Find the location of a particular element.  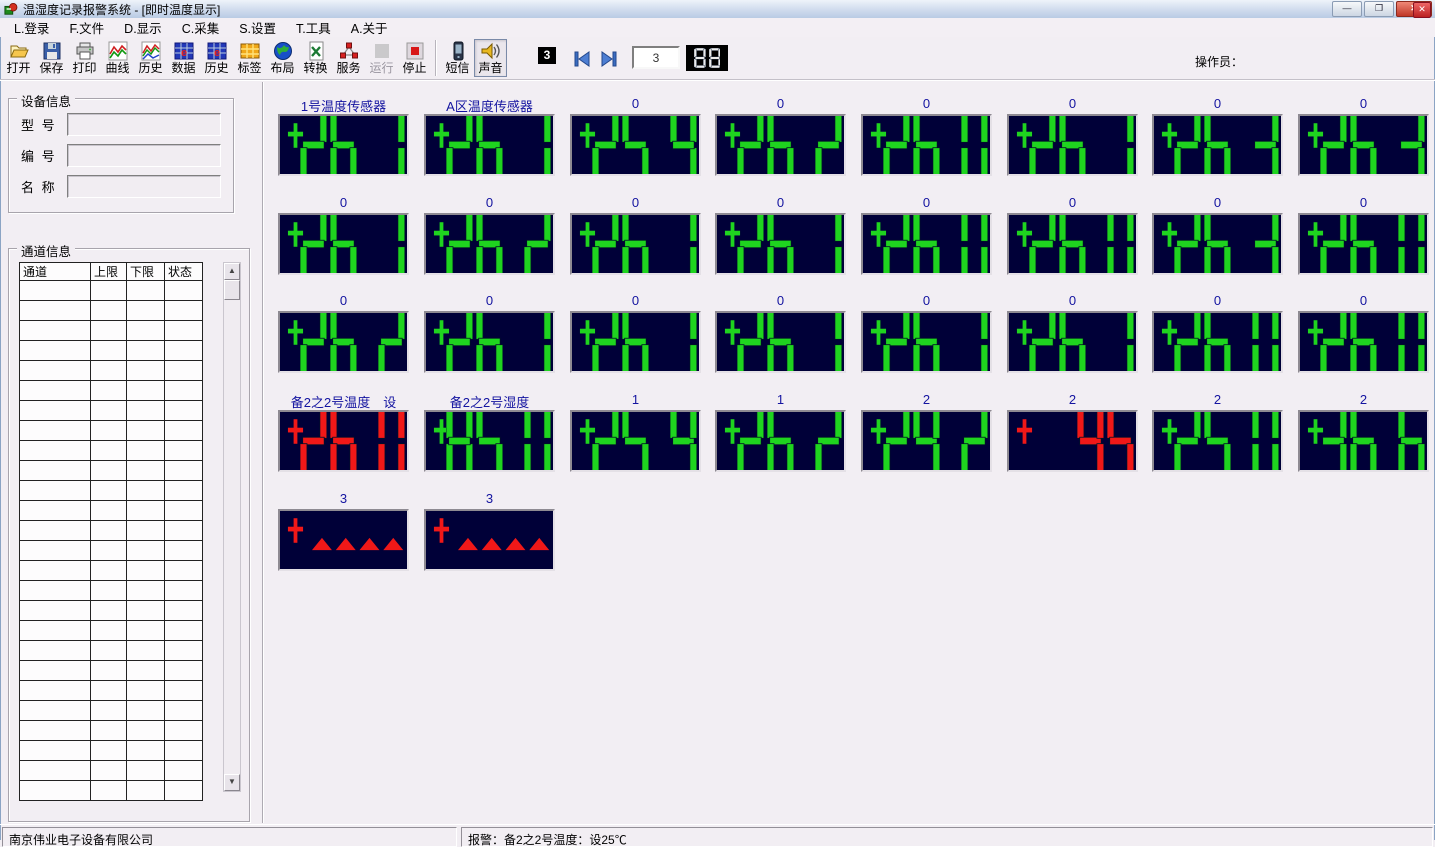

scrollbar-thumb is located at coordinates (232, 290).